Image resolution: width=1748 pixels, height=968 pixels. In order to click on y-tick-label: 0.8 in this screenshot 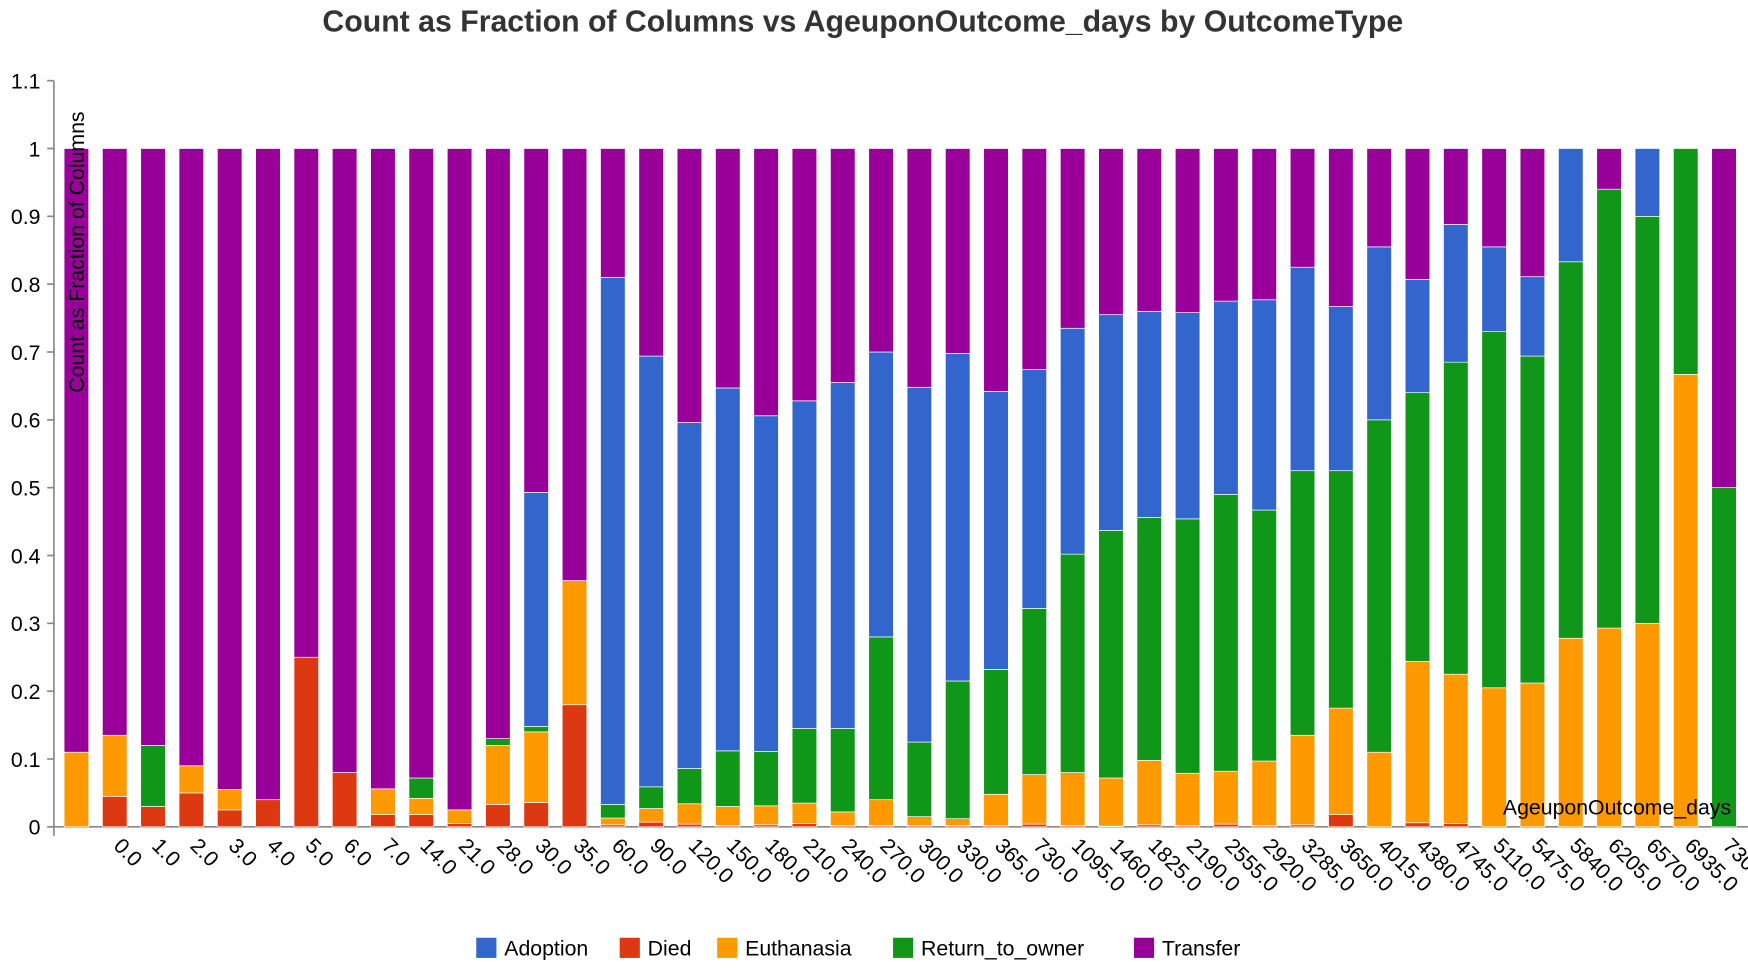, I will do `click(26, 285)`.